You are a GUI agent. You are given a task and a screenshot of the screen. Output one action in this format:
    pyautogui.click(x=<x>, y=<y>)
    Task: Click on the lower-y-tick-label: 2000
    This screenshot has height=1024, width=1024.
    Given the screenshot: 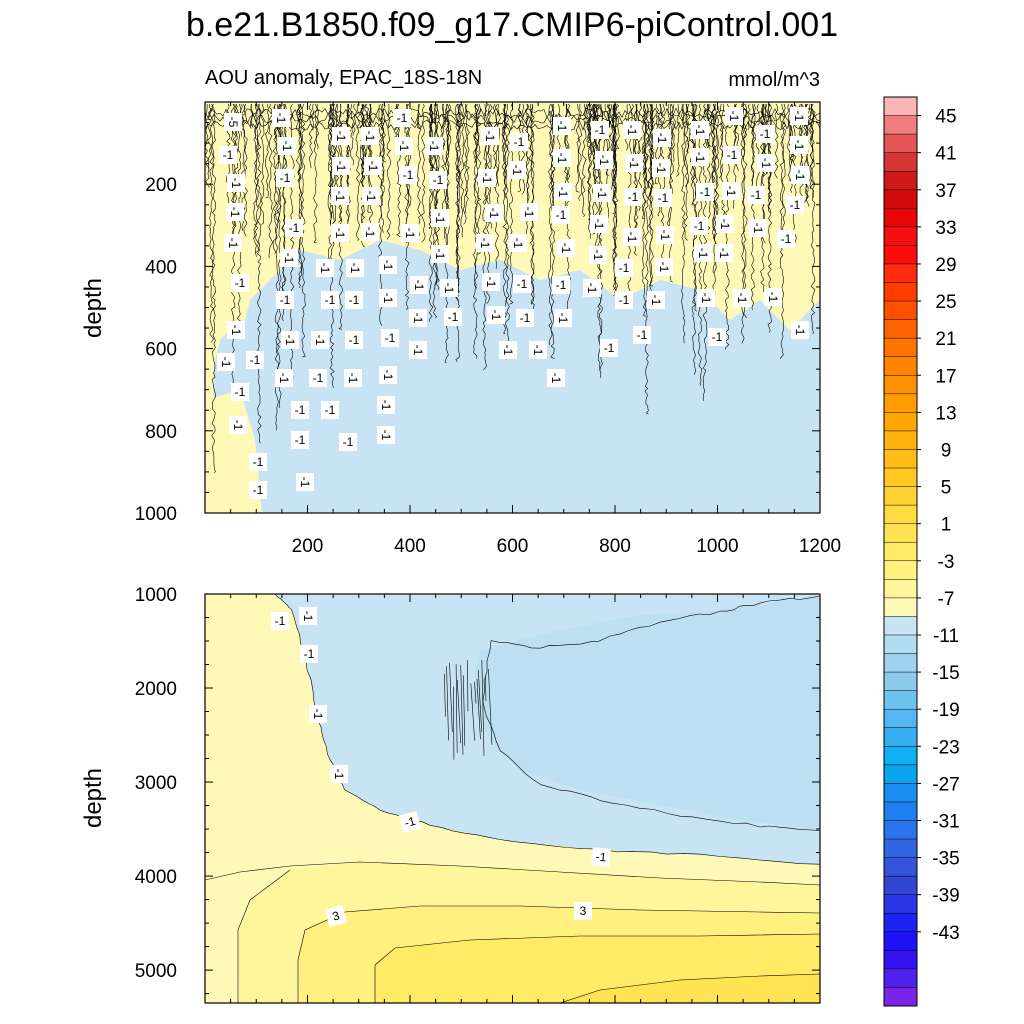 What is the action you would take?
    pyautogui.click(x=156, y=689)
    